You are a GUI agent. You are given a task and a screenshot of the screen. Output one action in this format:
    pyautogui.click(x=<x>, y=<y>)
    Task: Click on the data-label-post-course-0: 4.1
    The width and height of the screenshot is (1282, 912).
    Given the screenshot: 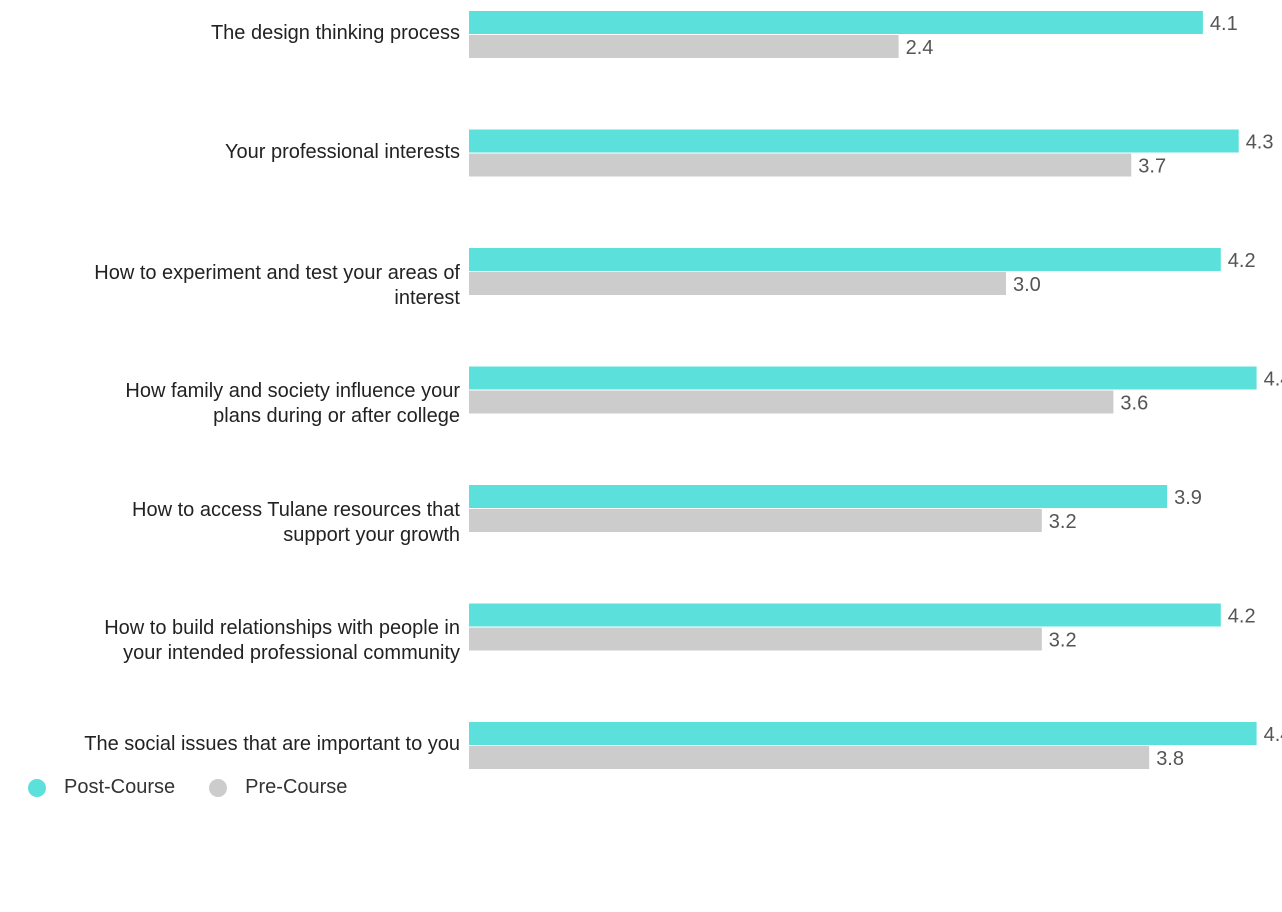 What is the action you would take?
    pyautogui.click(x=1224, y=24)
    